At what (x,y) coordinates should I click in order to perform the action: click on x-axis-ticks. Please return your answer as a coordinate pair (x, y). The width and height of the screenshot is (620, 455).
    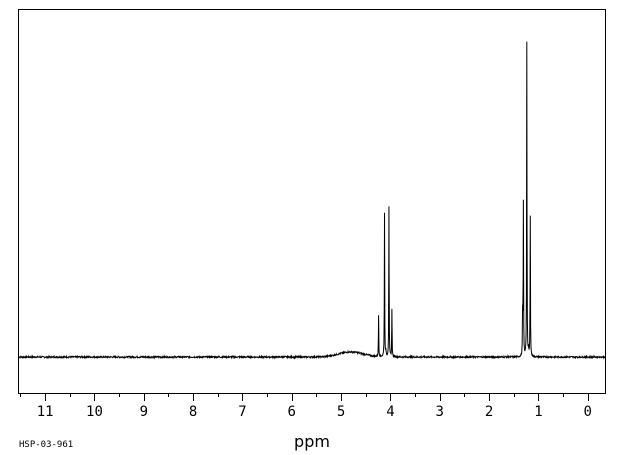
    Looking at the image, I should click on (304, 397).